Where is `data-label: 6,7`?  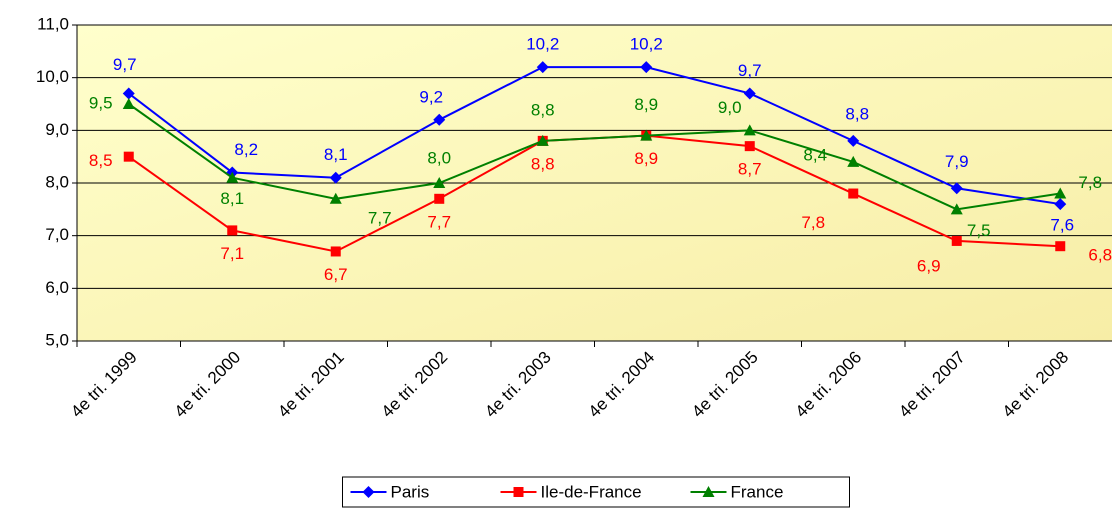 data-label: 6,7 is located at coordinates (336, 274).